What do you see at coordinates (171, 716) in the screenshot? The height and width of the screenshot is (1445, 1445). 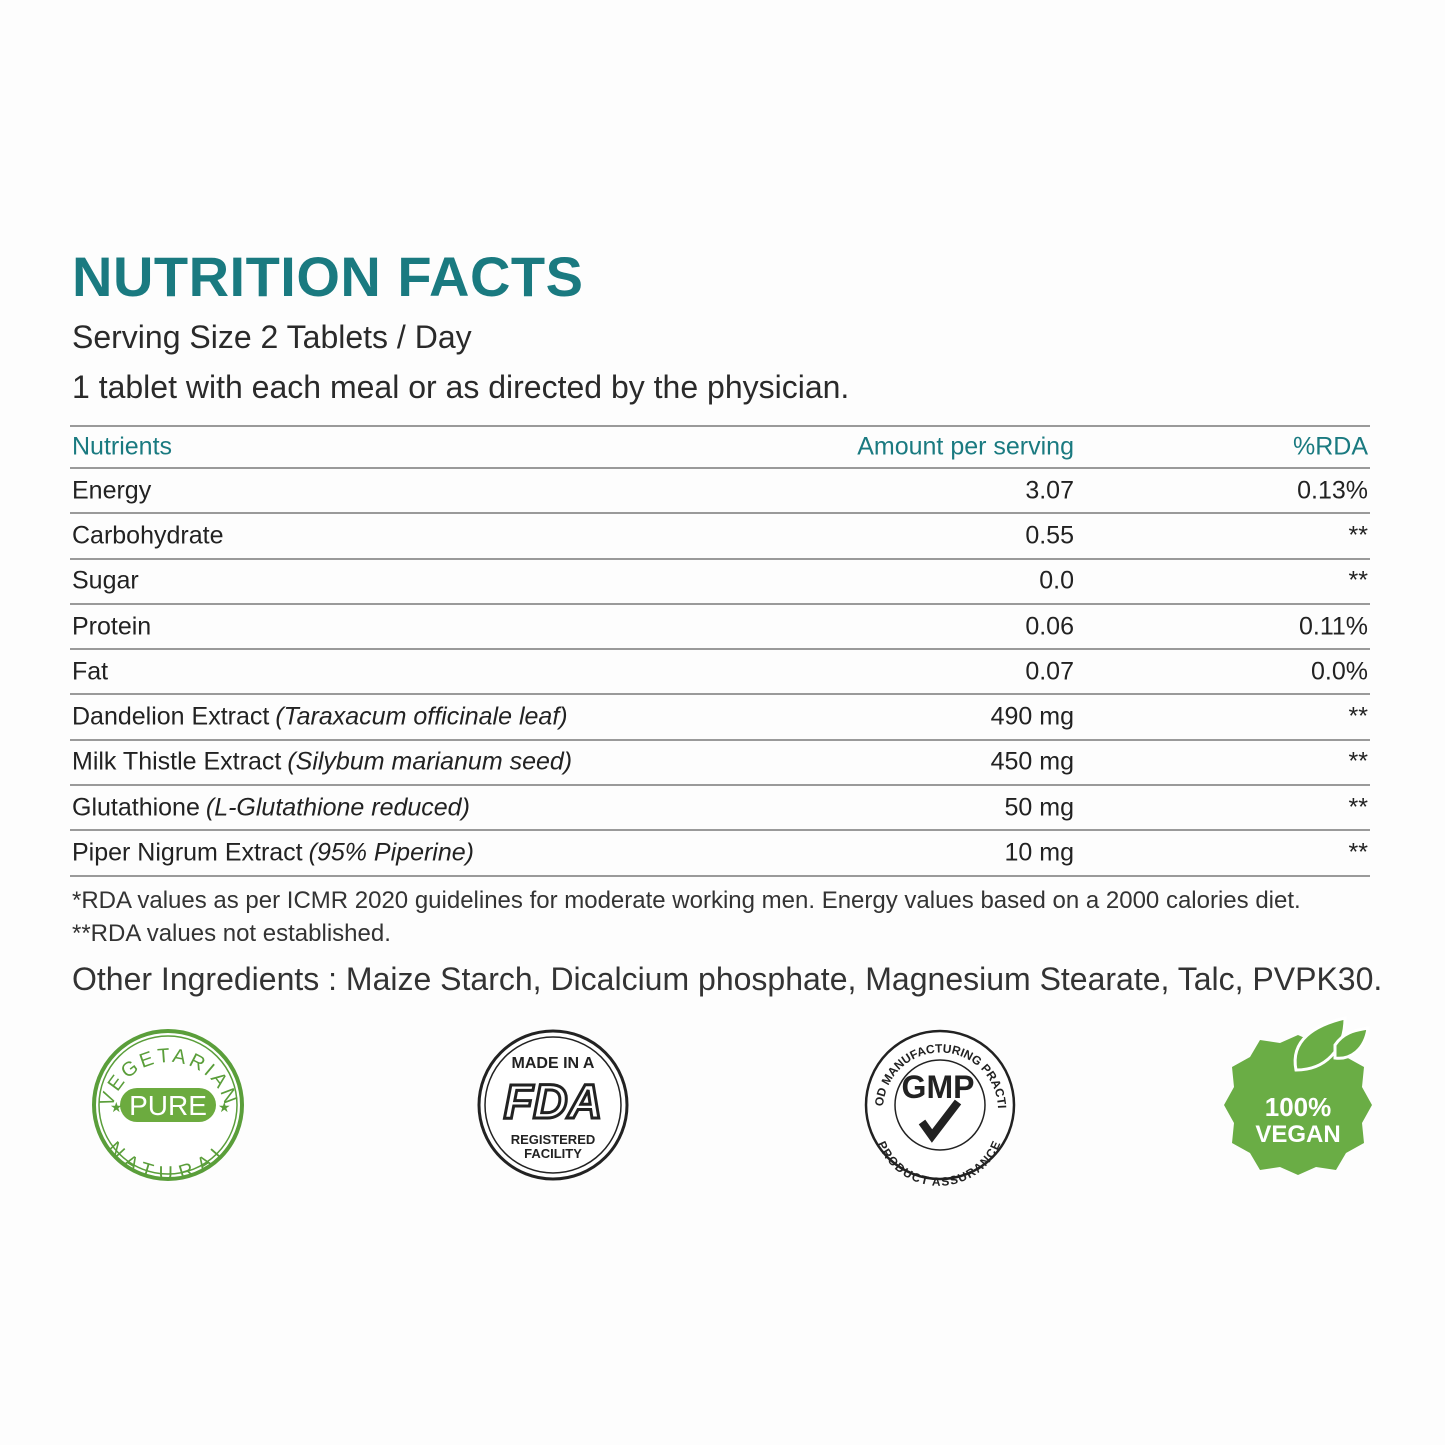 I see `nutrient-name: Dandelion Extract` at bounding box center [171, 716].